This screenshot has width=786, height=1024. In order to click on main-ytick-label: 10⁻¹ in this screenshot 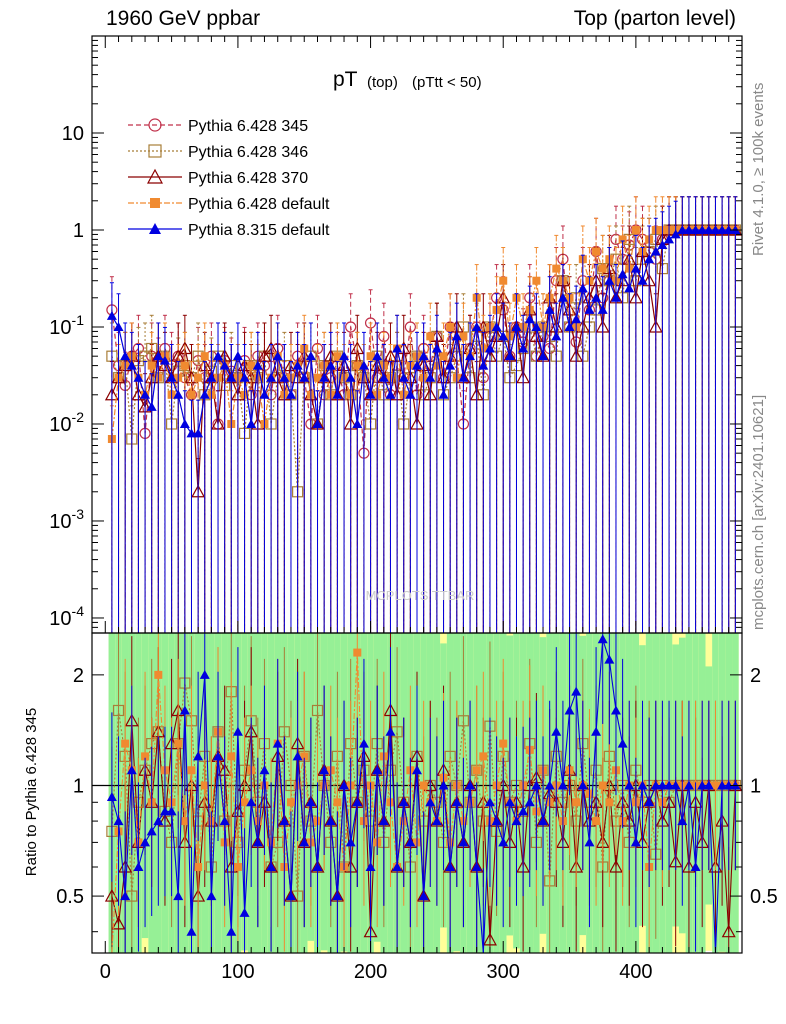, I will do `click(66, 325)`.